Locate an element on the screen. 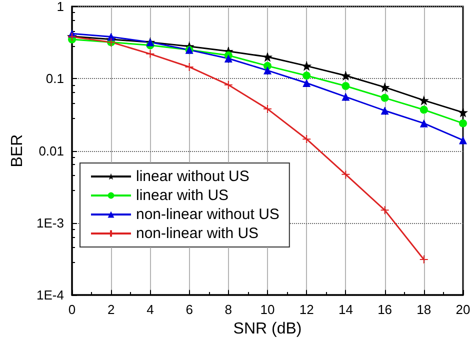  x-tick-label: 6 is located at coordinates (189, 309).